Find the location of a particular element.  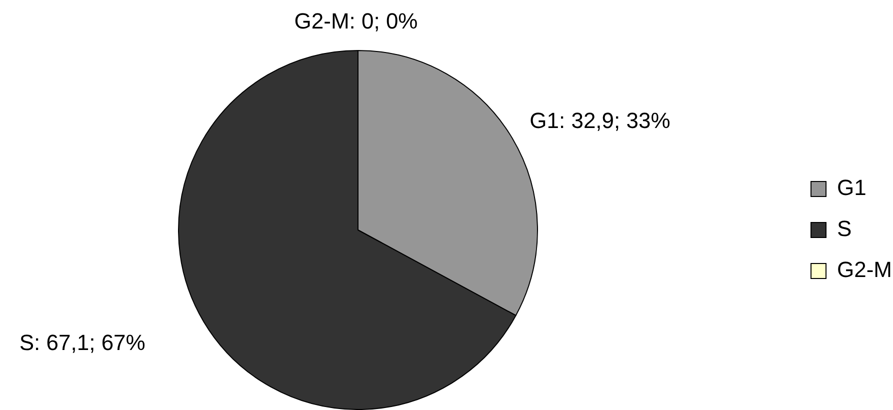

data-label: S: 67,1; 67% is located at coordinates (82, 343).